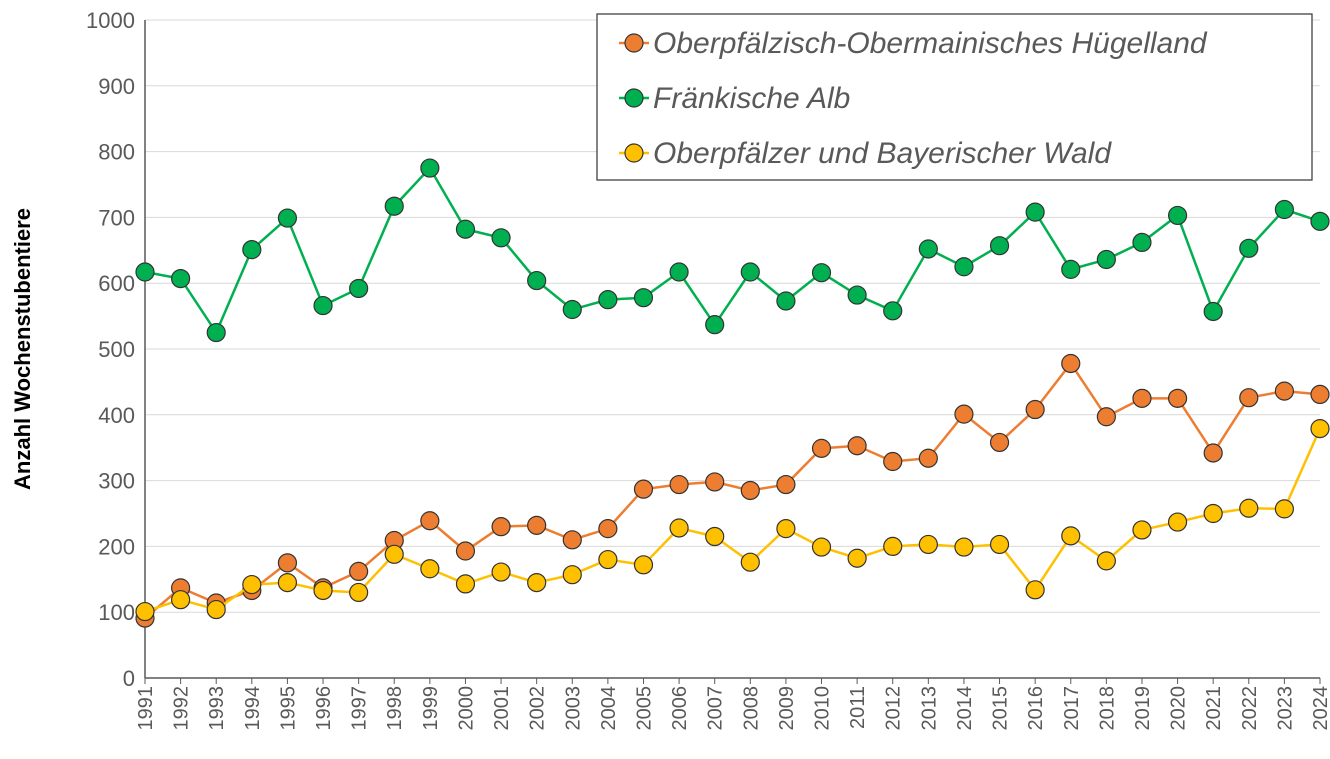 The width and height of the screenshot is (1330, 759). I want to click on x-tick-label: 1995, so click(288, 708).